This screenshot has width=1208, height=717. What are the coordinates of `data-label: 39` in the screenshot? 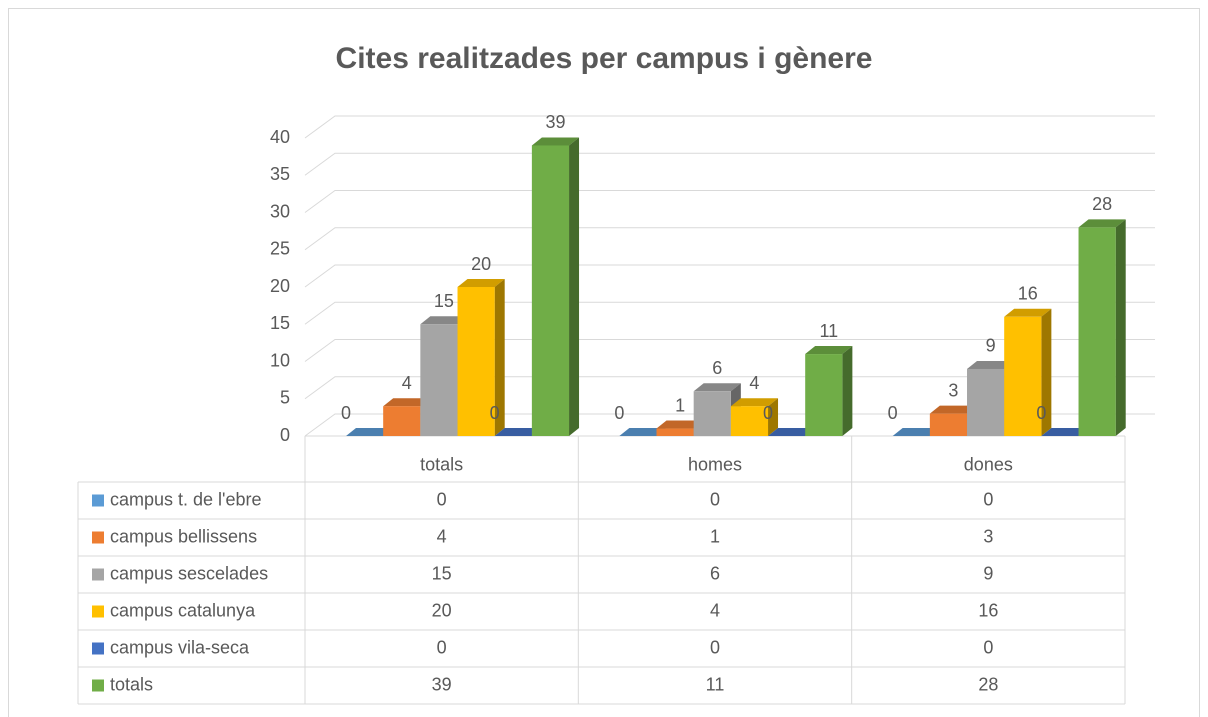 It's located at (555, 122).